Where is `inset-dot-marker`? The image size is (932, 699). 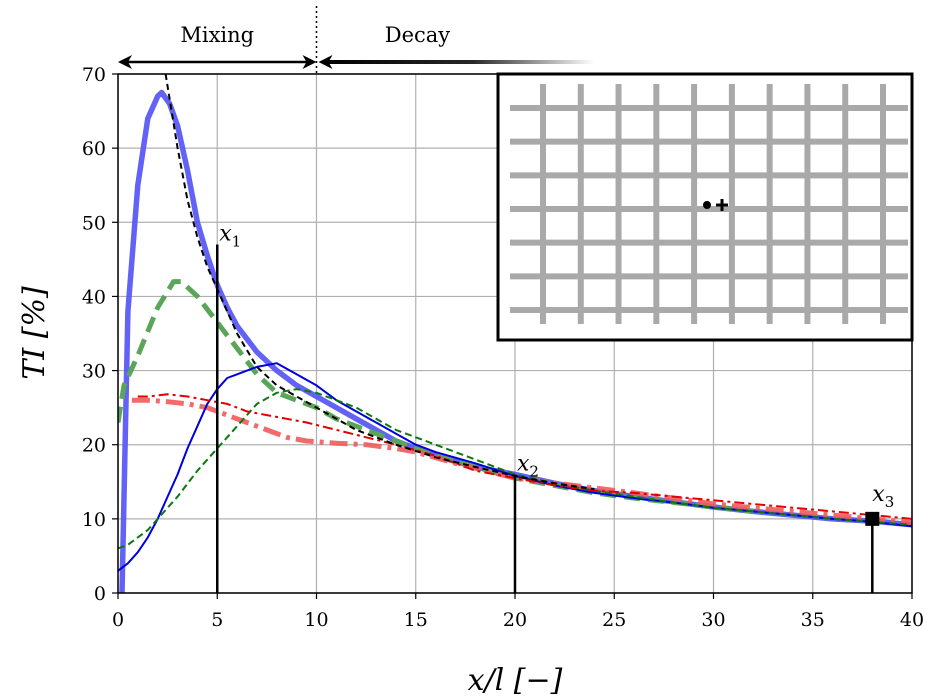
inset-dot-marker is located at coordinates (707, 205).